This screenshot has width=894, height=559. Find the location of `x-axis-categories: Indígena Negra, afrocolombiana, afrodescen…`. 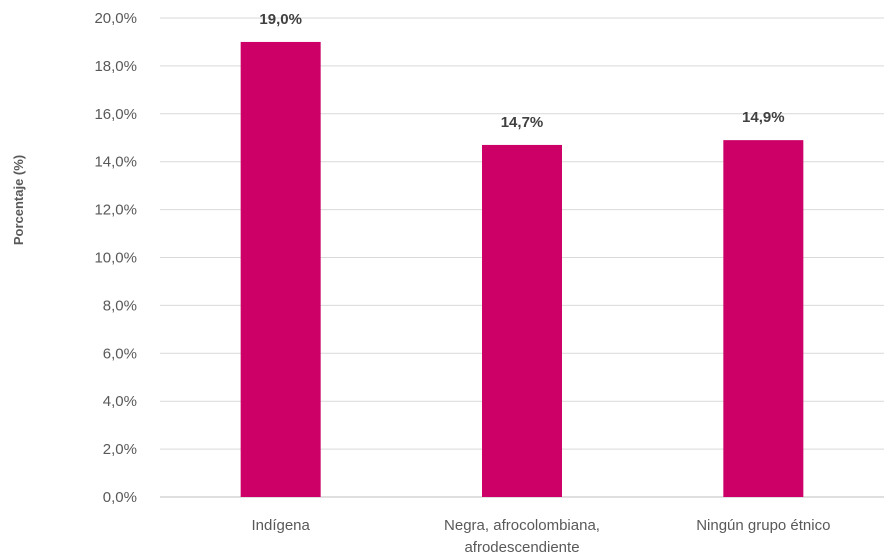

x-axis-categories: Indígena Negra, afrocolombiana, afrodescen… is located at coordinates (540, 536).